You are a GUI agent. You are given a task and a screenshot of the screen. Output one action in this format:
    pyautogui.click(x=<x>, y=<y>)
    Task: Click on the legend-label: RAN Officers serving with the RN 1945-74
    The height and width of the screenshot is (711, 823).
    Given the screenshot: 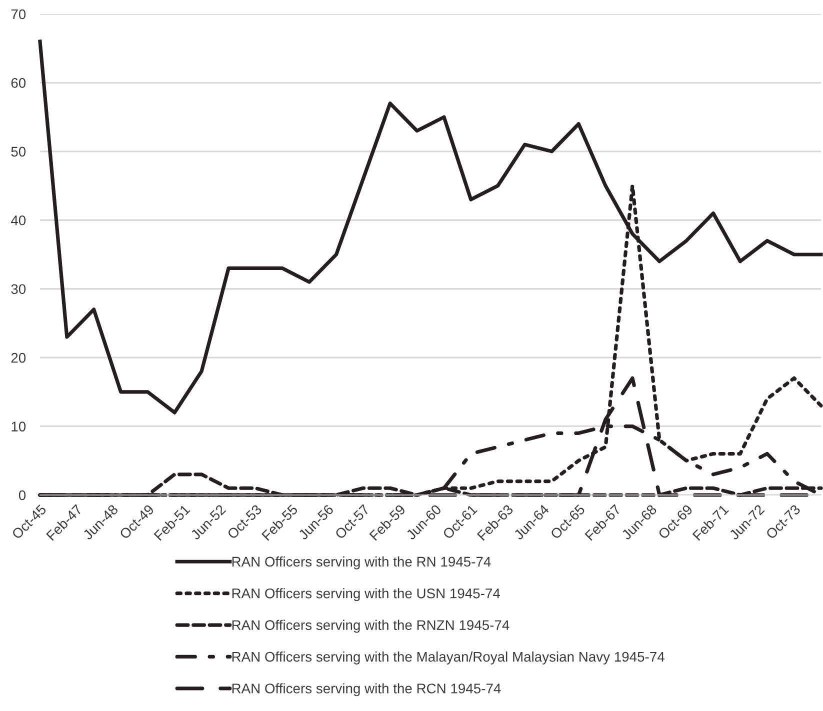 What is the action you would take?
    pyautogui.click(x=361, y=563)
    